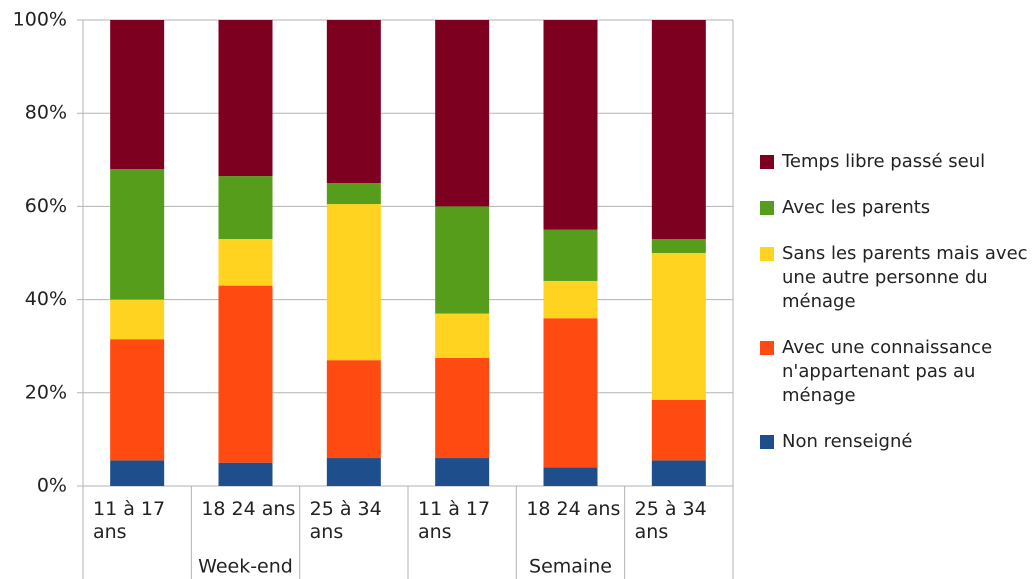  I want to click on y-tick-label: 100%, so click(40, 20).